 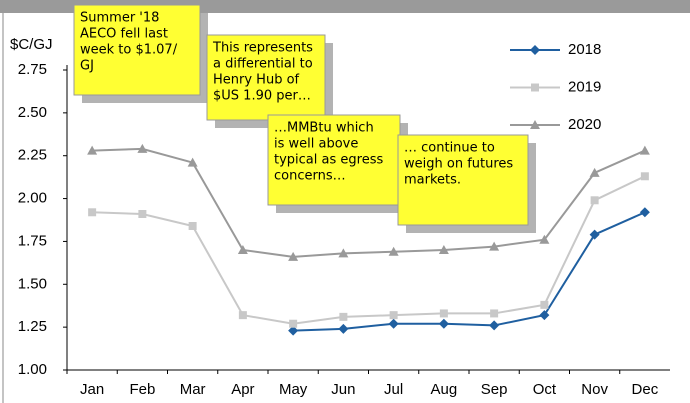 I want to click on y-tick-label: 2.75, so click(x=32, y=69).